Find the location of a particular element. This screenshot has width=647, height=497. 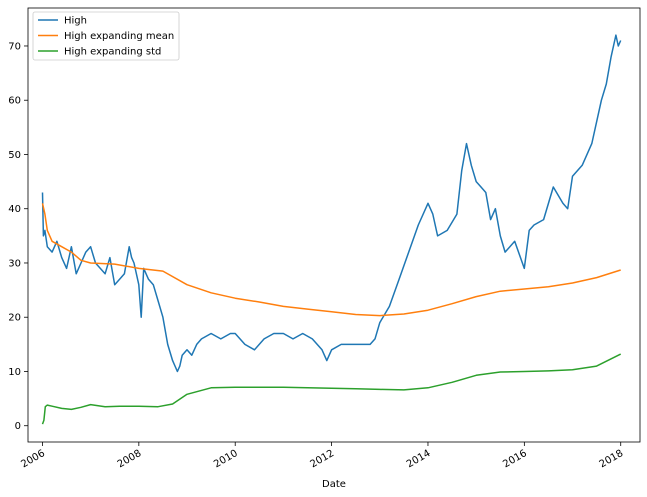

y-tick-label: 0 is located at coordinates (18, 426).